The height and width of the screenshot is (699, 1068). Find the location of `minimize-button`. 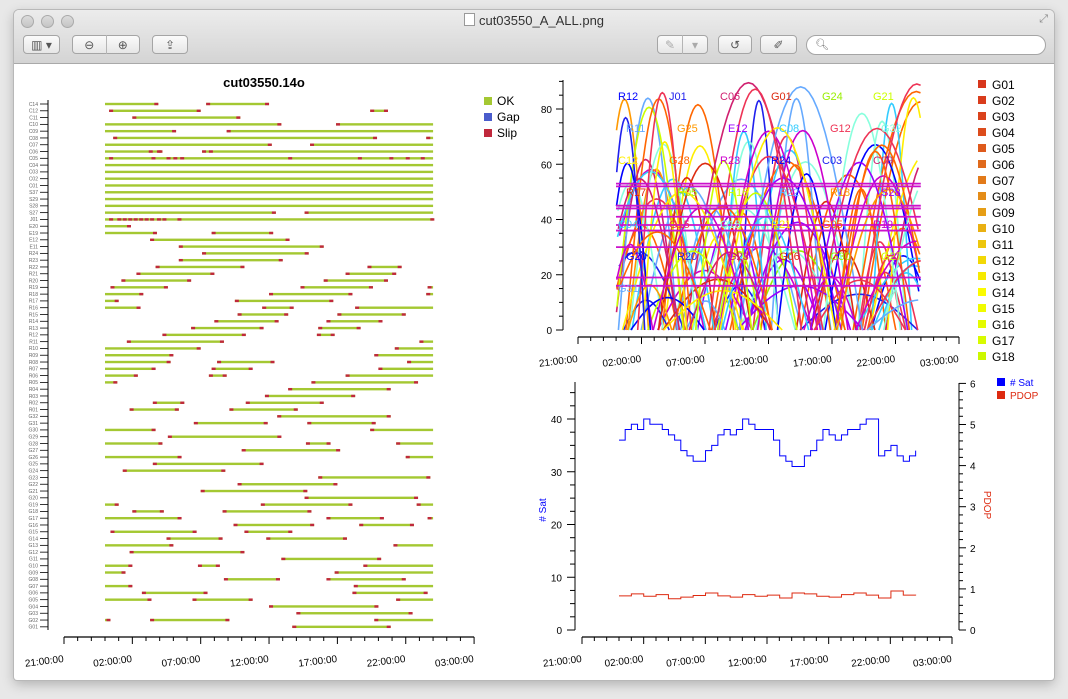

minimize-button is located at coordinates (47, 21).